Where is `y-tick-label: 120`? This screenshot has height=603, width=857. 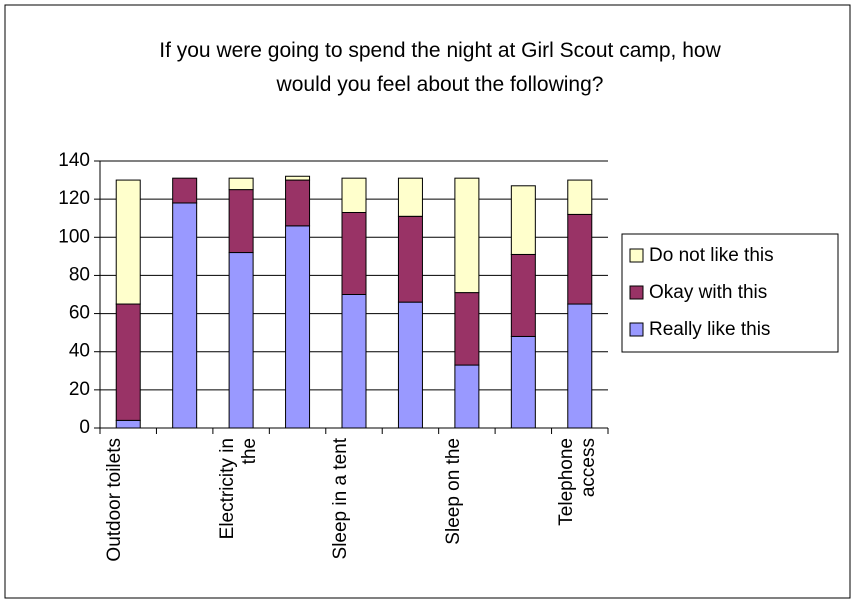
y-tick-label: 120 is located at coordinates (74, 198).